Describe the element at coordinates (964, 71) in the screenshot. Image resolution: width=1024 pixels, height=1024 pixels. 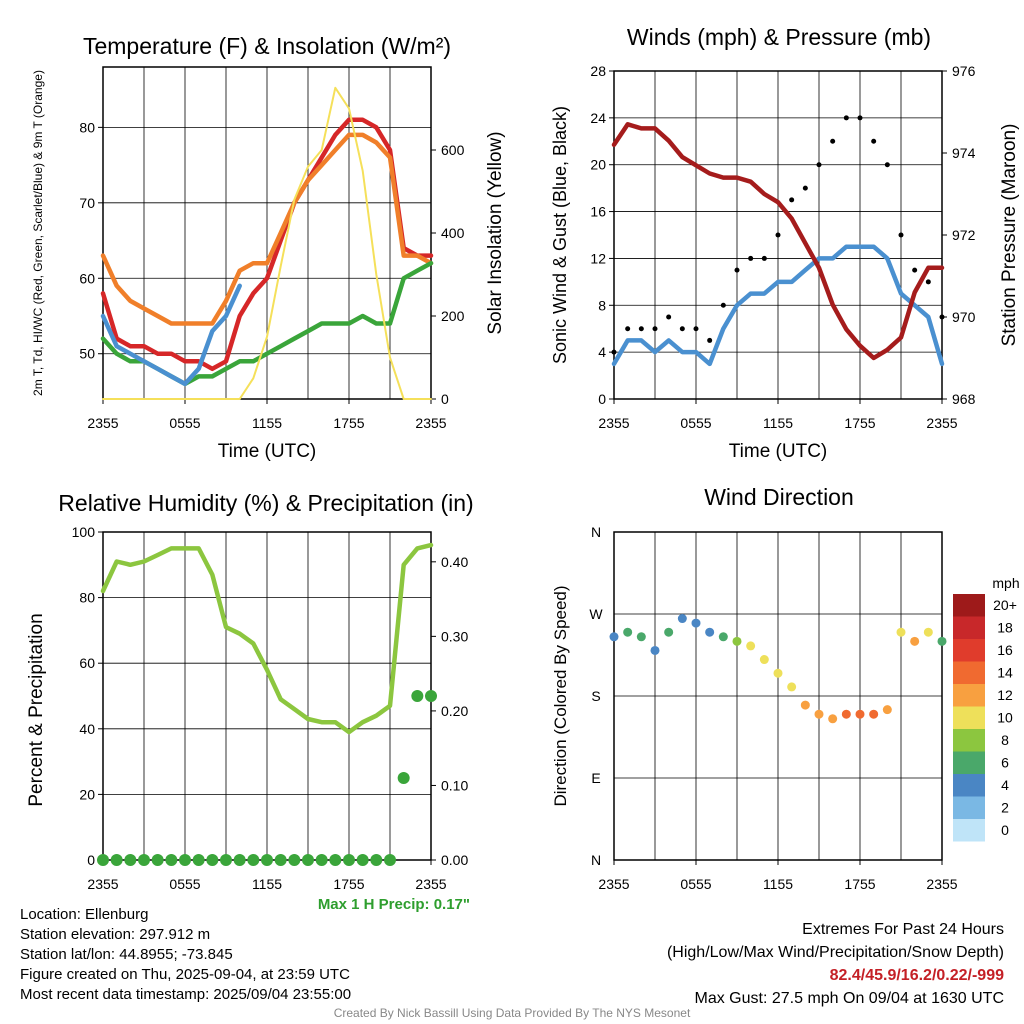
I see `y2-tick-label: 976` at that location.